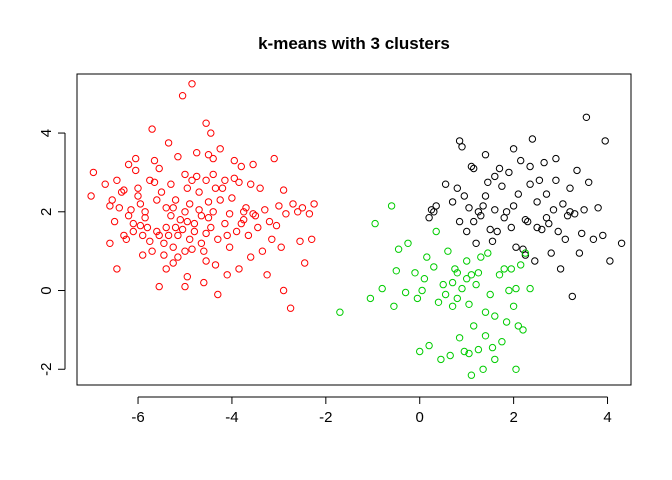 The height and width of the screenshot is (480, 672). Describe the element at coordinates (607, 417) in the screenshot. I see `x-tick-label: 4` at that location.